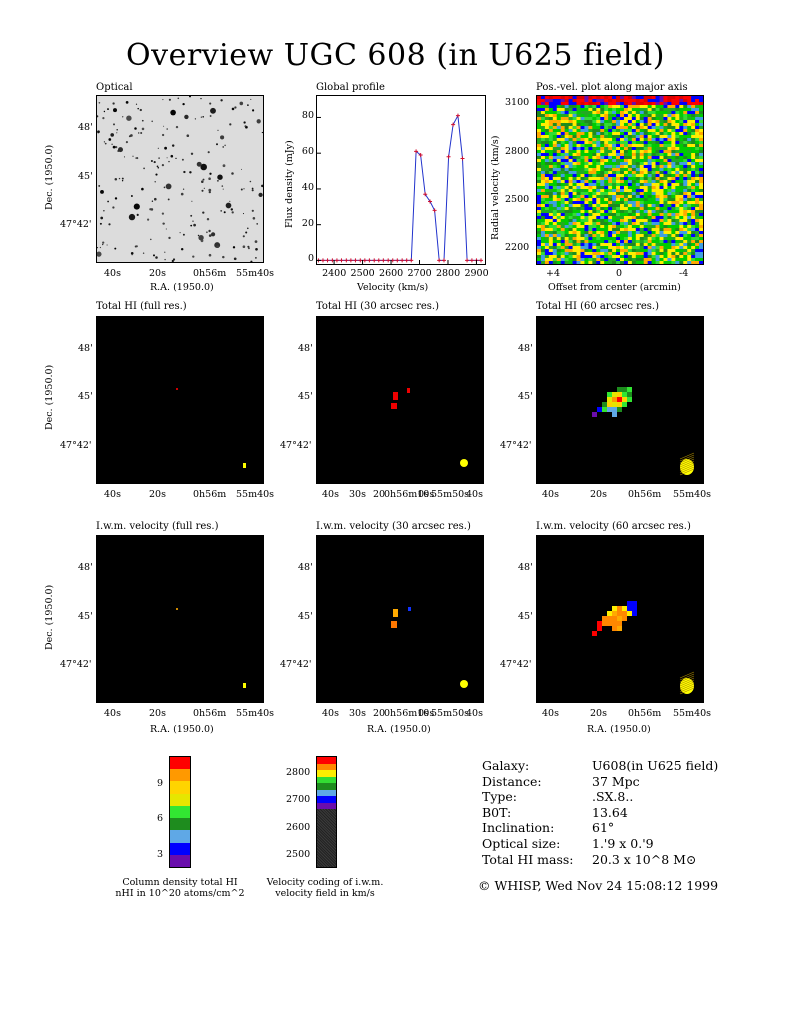 The image size is (791, 1024). What do you see at coordinates (619, 729) in the screenshot?
I see `ra-axis-label: R.A. (1950.0)` at bounding box center [619, 729].